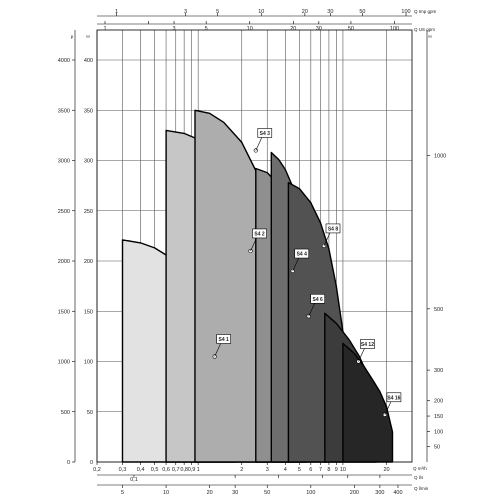 The image size is (500, 500). Describe the element at coordinates (134, 480) in the screenshot. I see `secondary-axis-tick-label: 0,1` at that location.